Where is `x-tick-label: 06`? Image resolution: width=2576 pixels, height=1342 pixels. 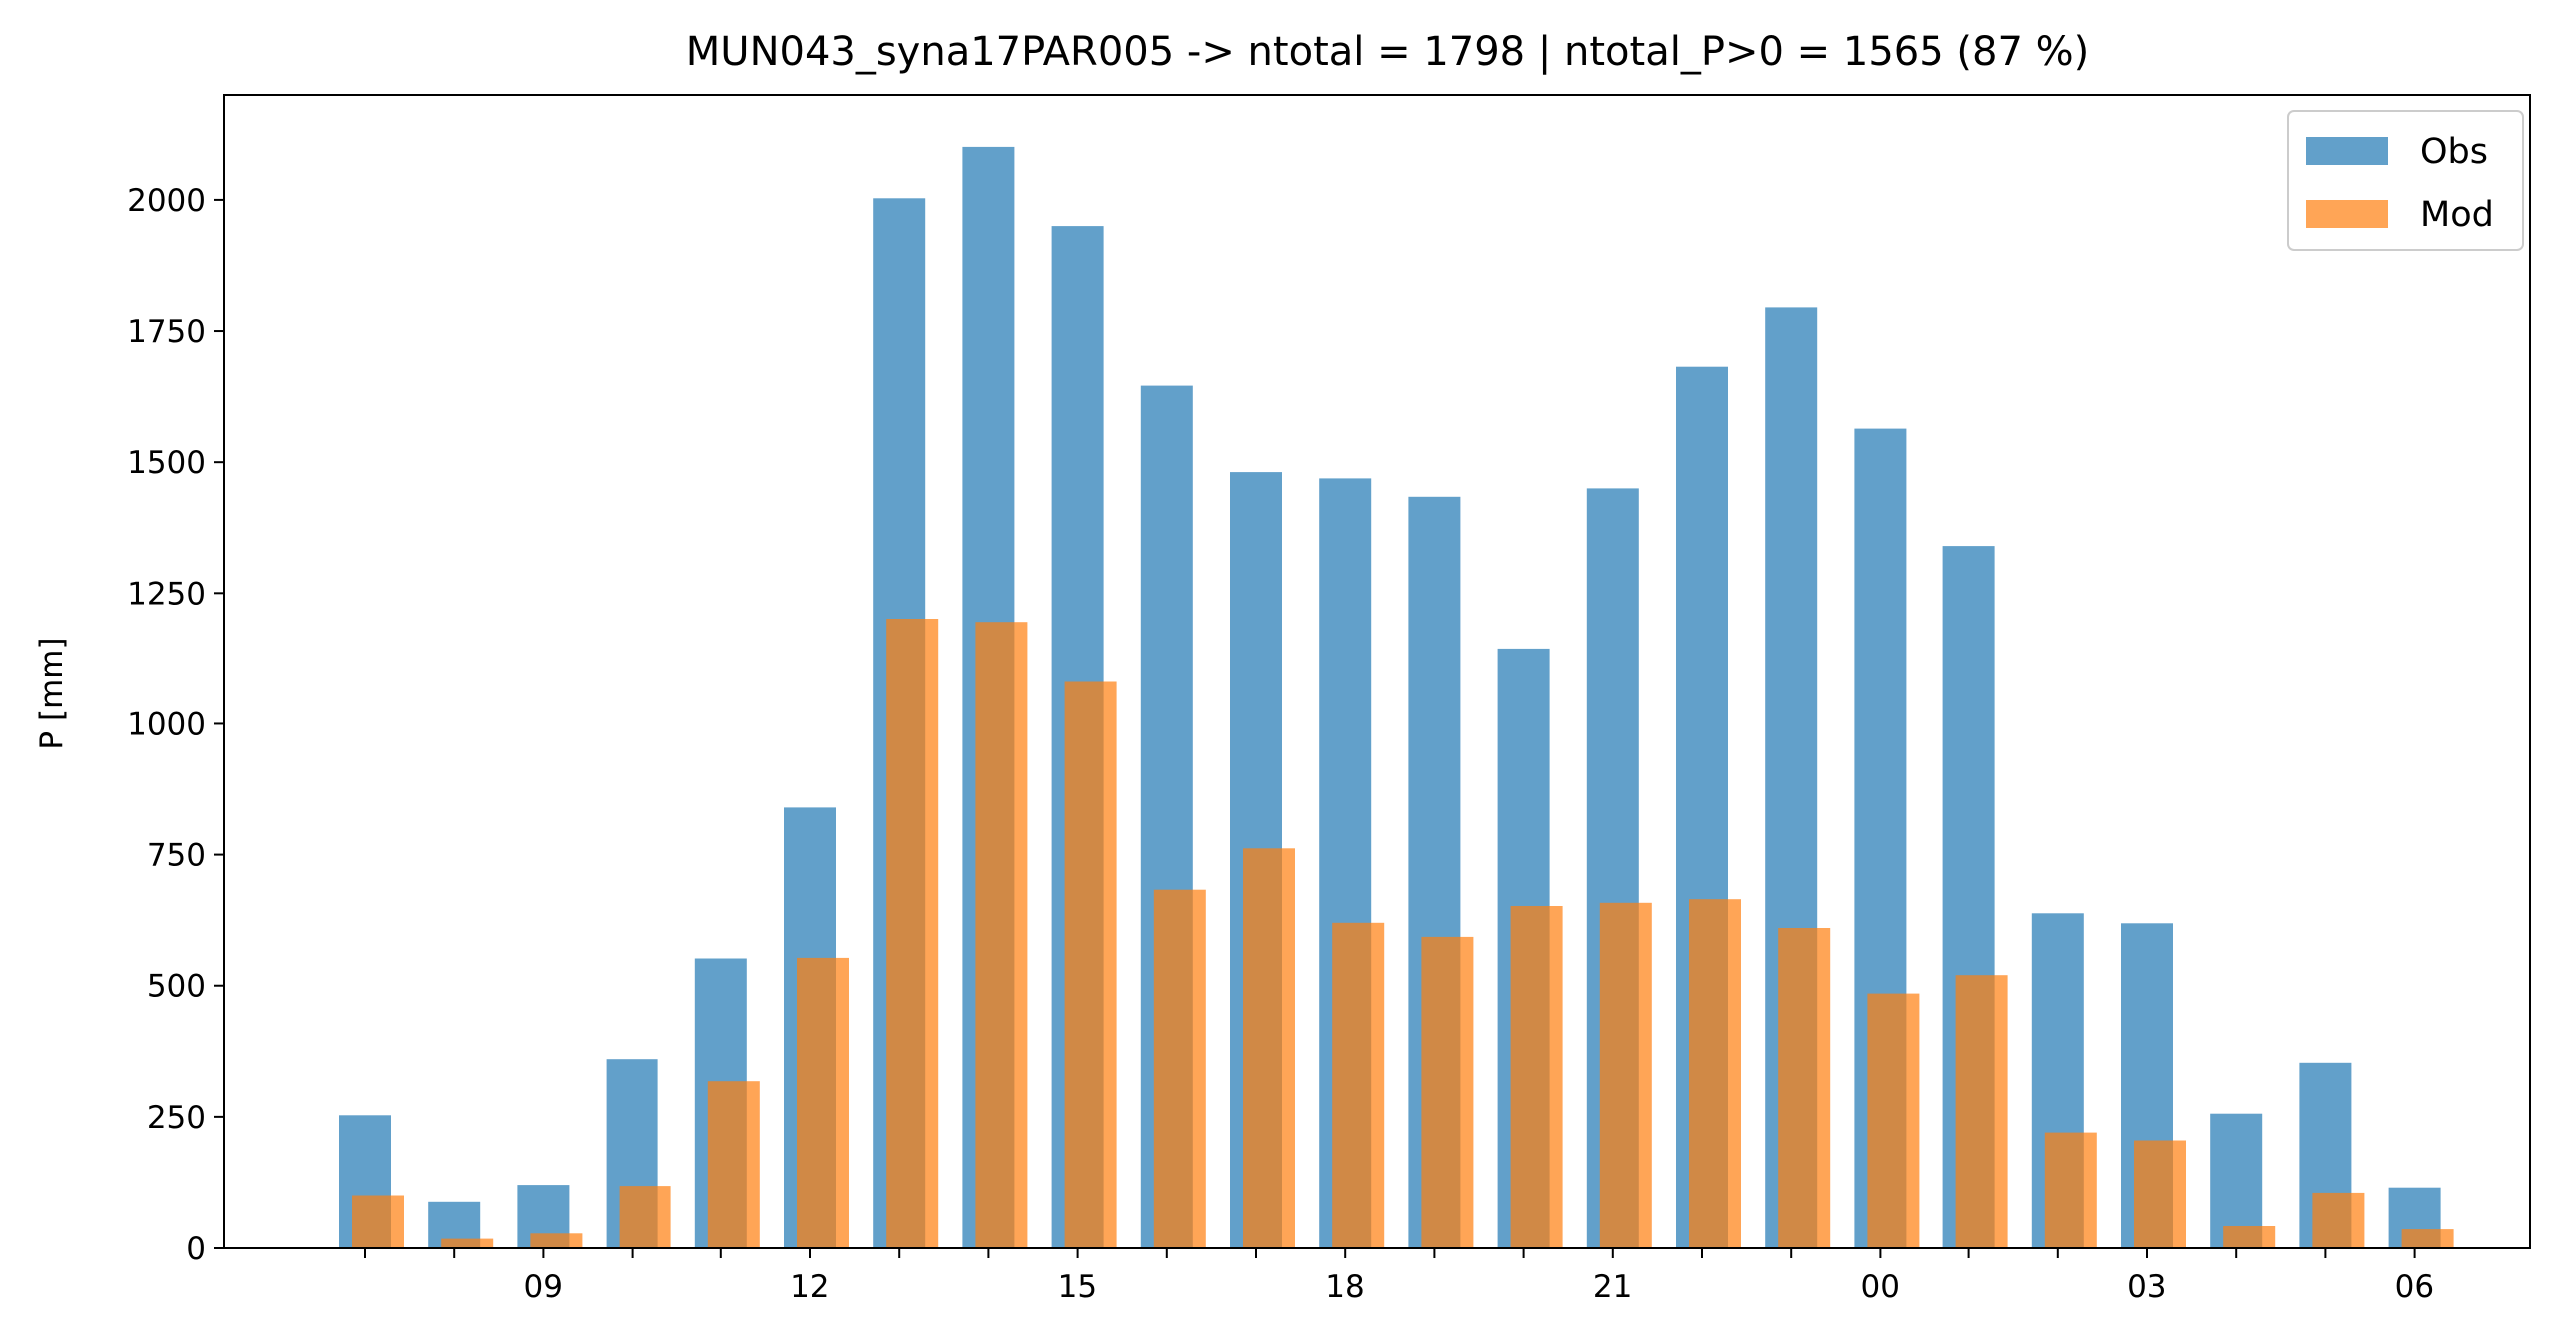
x-tick-label: 06 is located at coordinates (2414, 1287).